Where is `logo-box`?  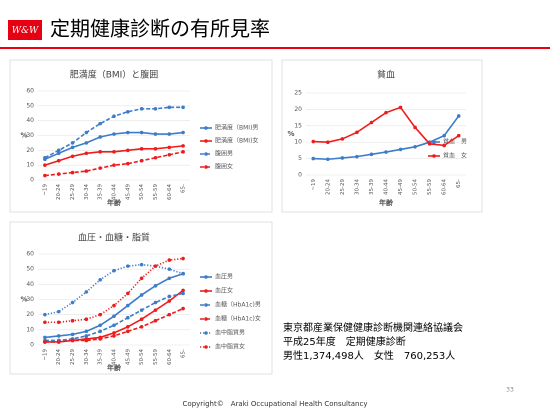
logo-box is located at coordinates (25, 30).